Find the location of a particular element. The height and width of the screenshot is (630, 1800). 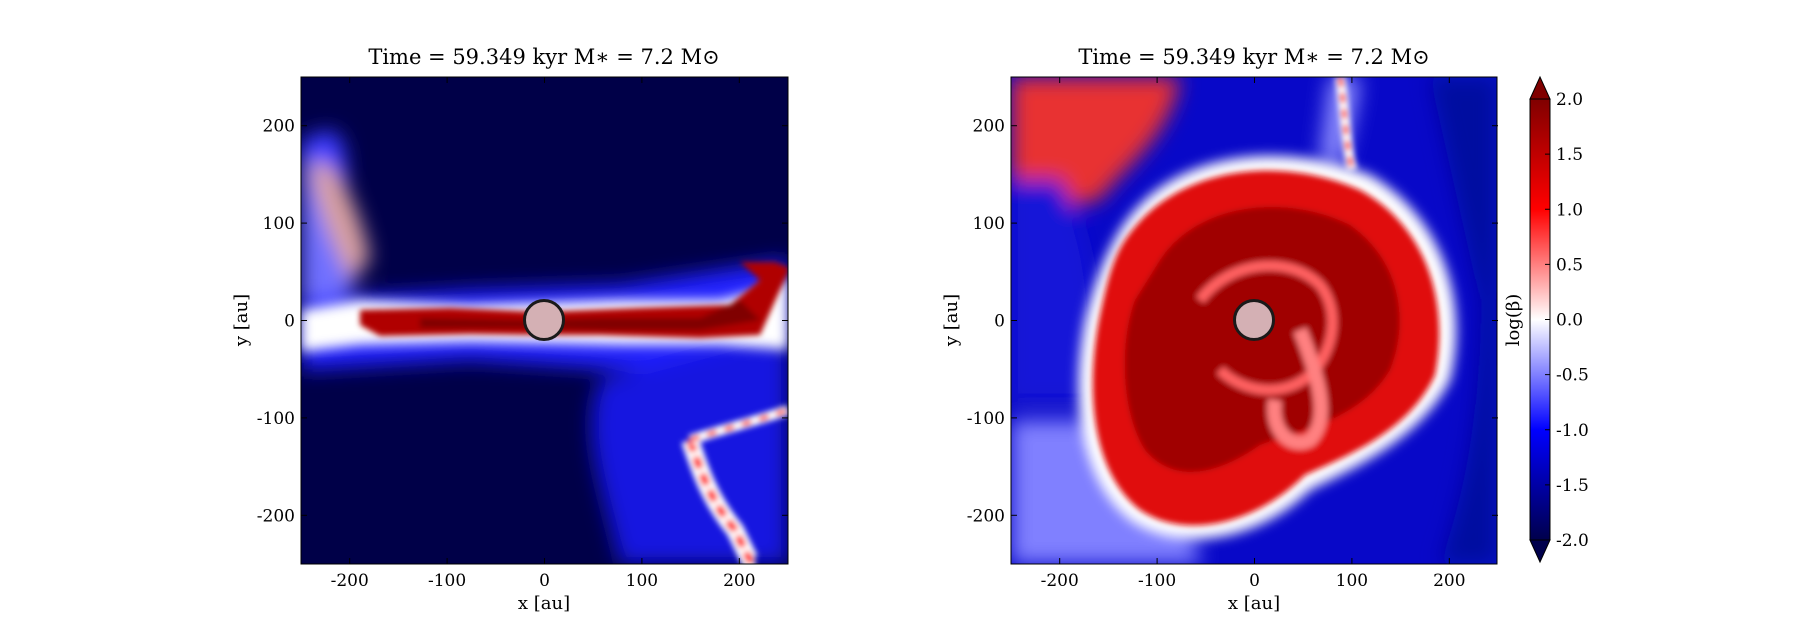

colorbar-tick-label: 1.5 is located at coordinates (1569, 155).